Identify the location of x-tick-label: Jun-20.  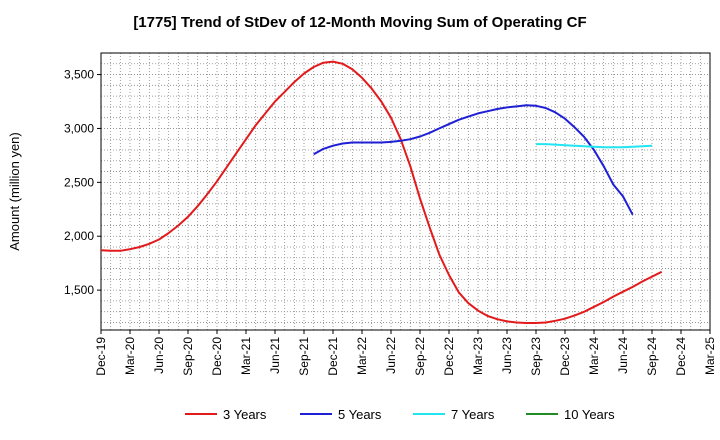
(159, 355).